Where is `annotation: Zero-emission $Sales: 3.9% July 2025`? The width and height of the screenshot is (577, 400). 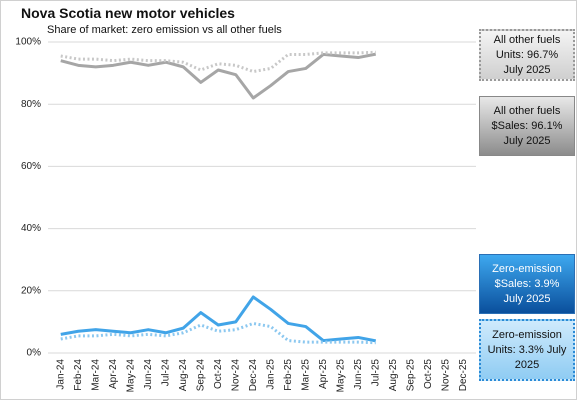 annotation: Zero-emission $Sales: 3.9% July 2025 is located at coordinates (527, 284).